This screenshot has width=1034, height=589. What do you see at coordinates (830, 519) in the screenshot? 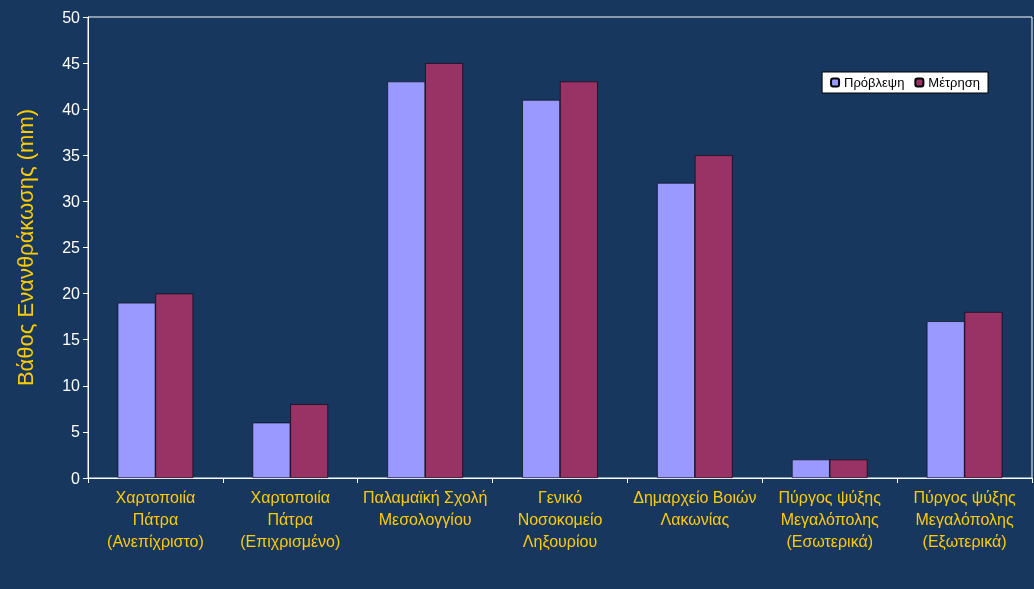
I see `x-tick-label: Πύργος ψύξης Μεγαλόπολης (Εσωτερικά)` at bounding box center [830, 519].